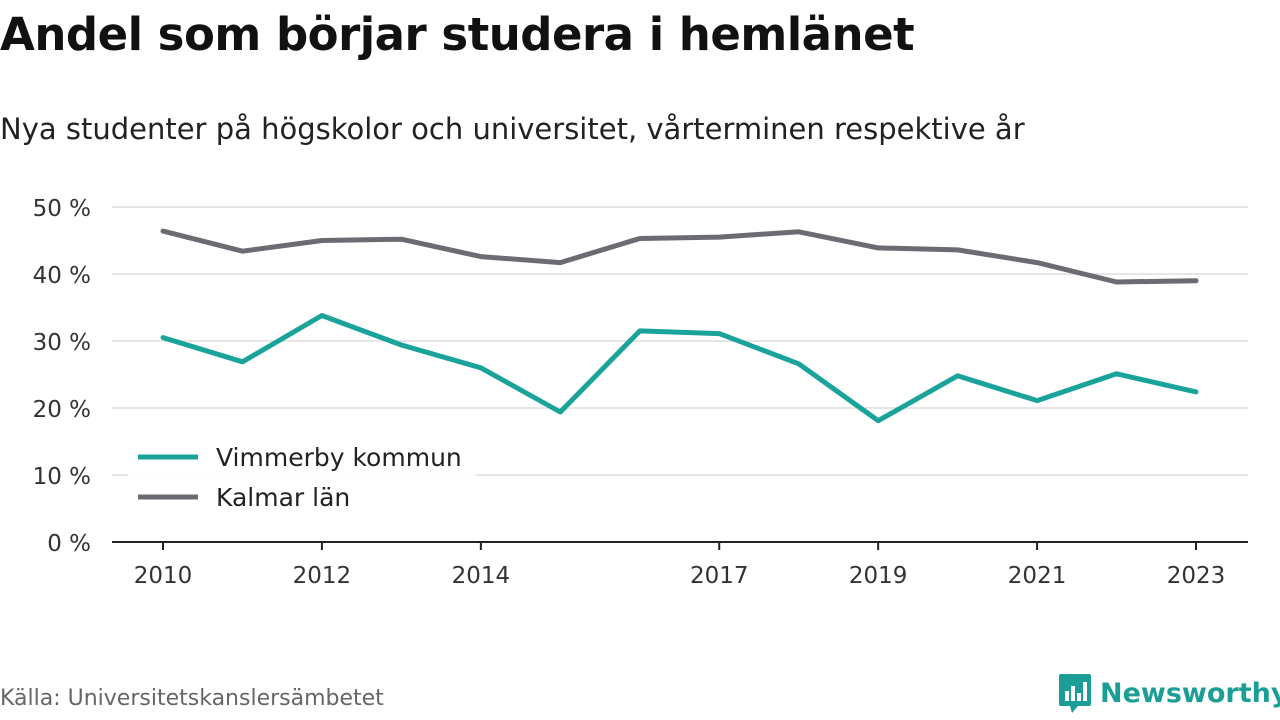 Image resolution: width=1280 pixels, height=720 pixels. What do you see at coordinates (1075, 693) in the screenshot?
I see `newsworthy-logo-icon` at bounding box center [1075, 693].